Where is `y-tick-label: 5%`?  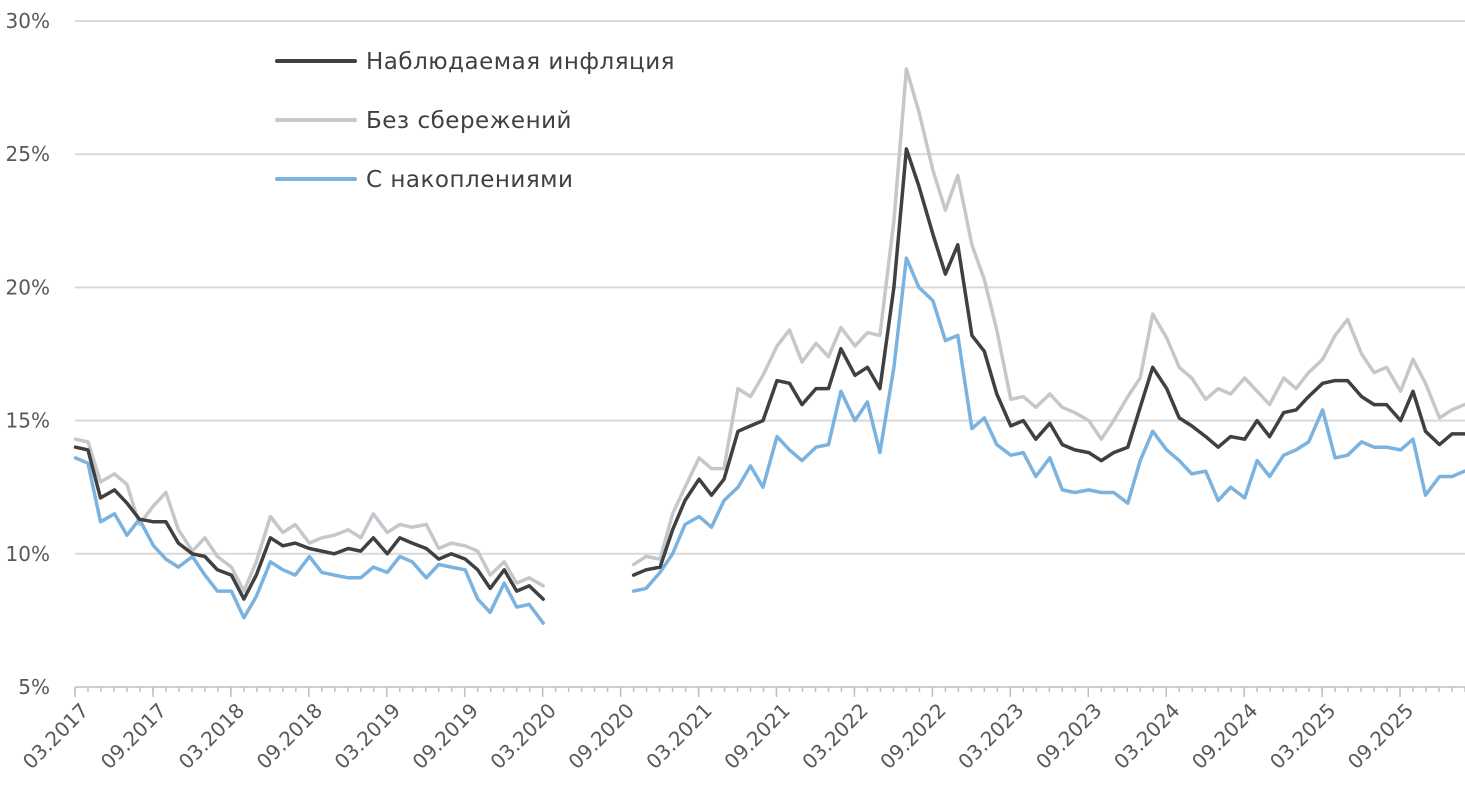
y-tick-label: 5% is located at coordinates (34, 687).